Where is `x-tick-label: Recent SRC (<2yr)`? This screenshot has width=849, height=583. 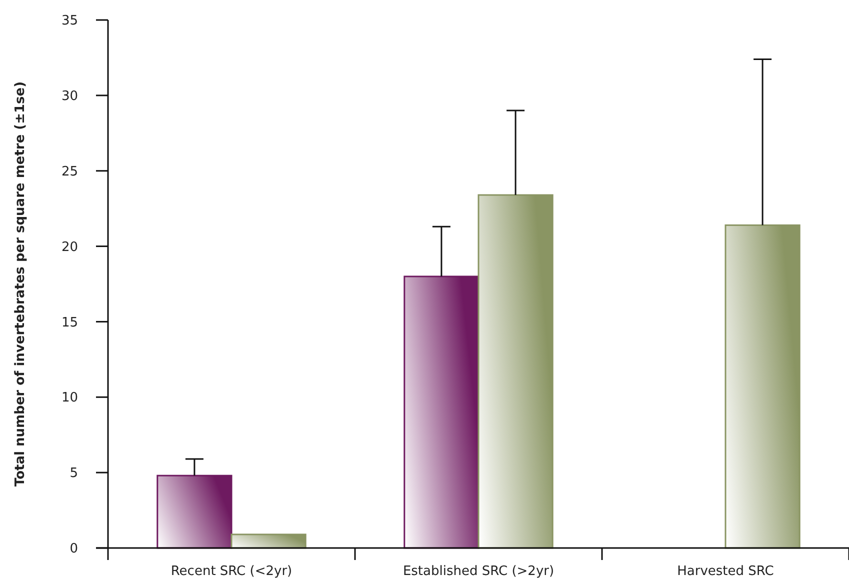 x-tick-label: Recent SRC (<2yr) is located at coordinates (231, 571).